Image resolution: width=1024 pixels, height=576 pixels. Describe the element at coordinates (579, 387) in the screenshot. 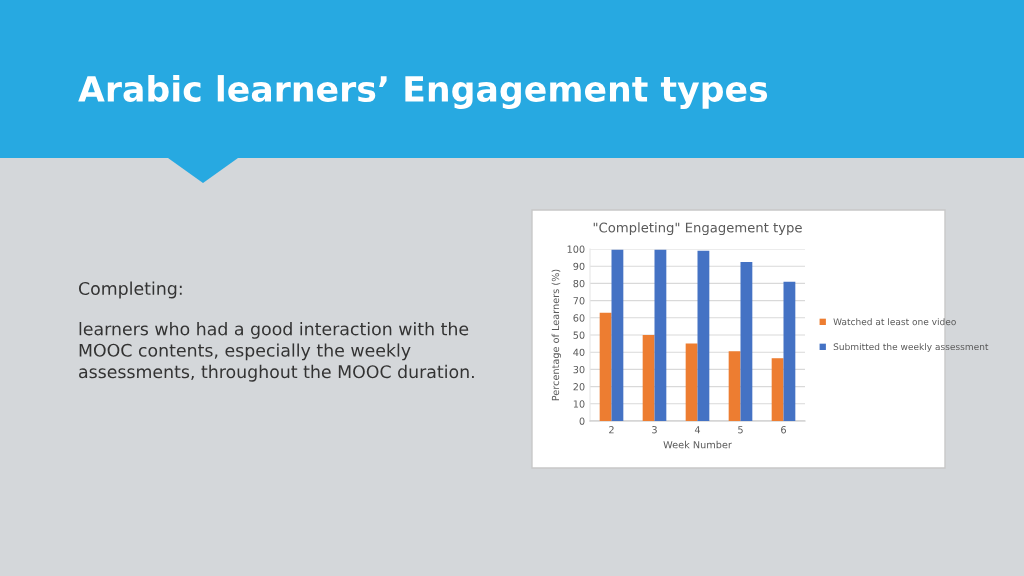

I see `y-tick-label: 20` at that location.